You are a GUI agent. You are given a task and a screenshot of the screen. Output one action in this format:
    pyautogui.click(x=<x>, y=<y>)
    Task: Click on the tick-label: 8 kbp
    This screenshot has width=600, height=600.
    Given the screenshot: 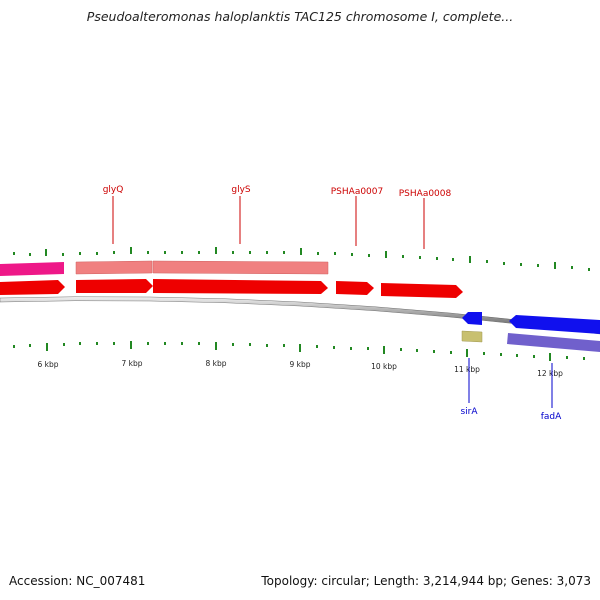 What is the action you would take?
    pyautogui.click(x=215, y=363)
    